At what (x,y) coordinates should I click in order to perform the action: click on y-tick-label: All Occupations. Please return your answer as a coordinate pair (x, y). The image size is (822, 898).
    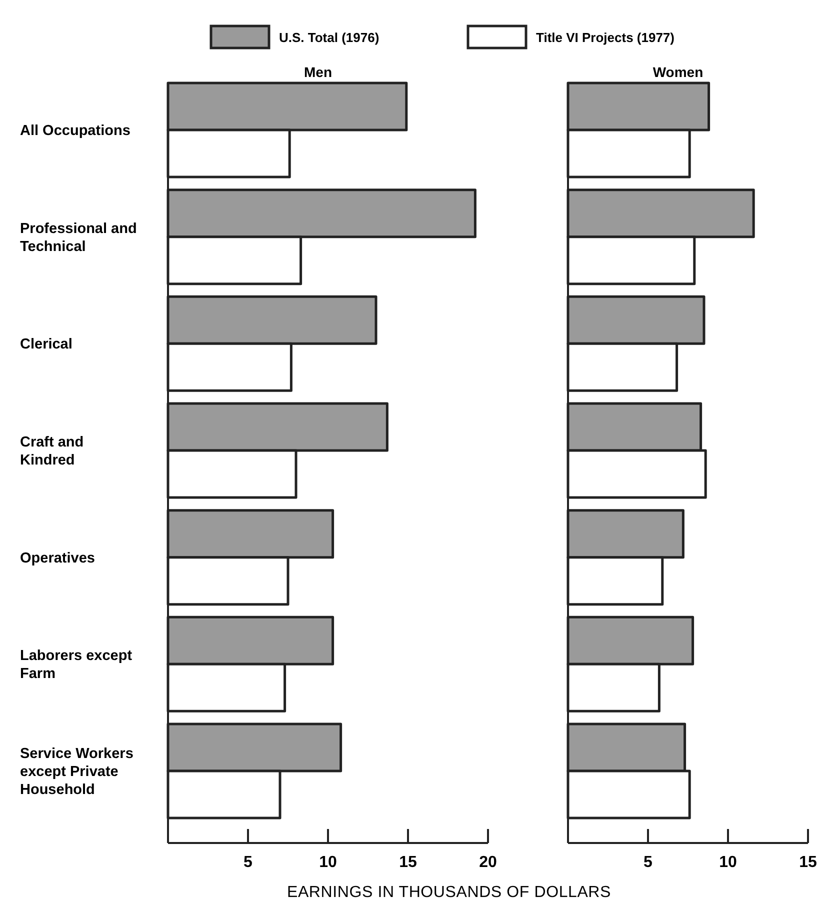
    Looking at the image, I should click on (75, 131).